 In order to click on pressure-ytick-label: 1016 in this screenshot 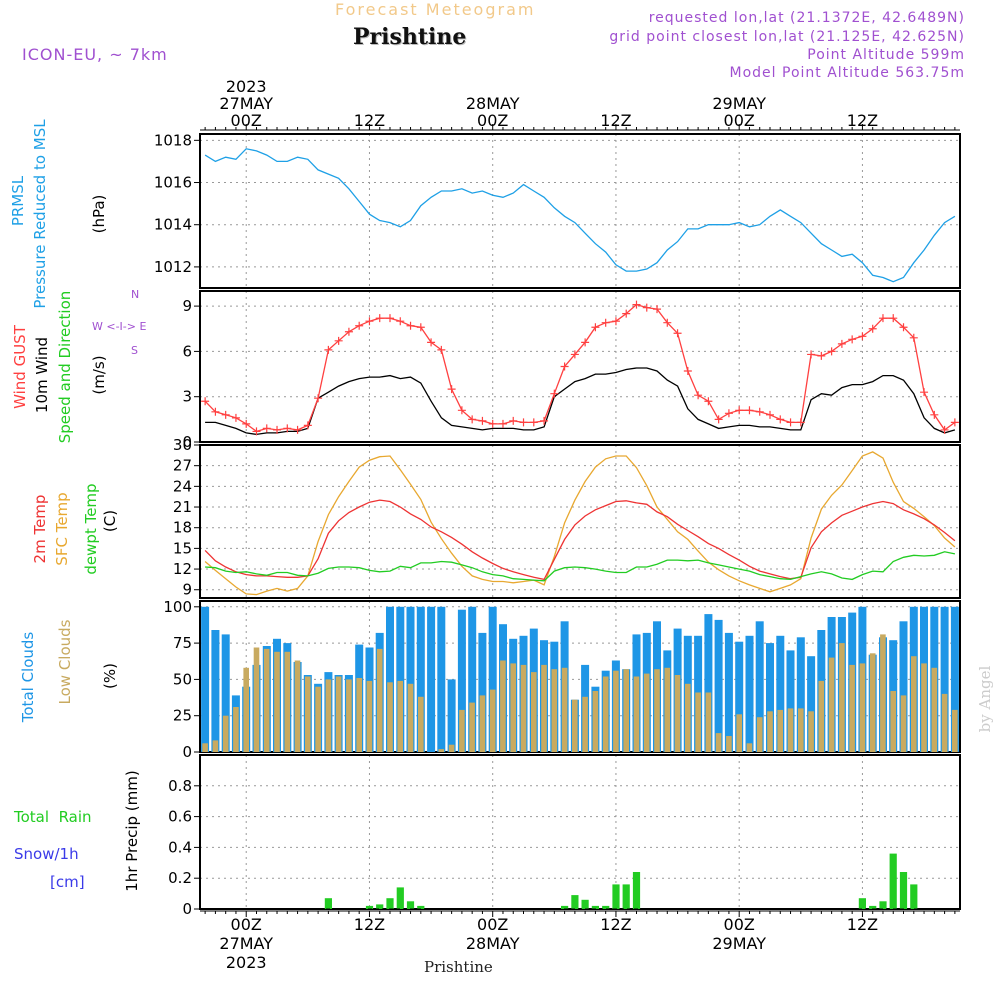, I will do `click(173, 183)`.